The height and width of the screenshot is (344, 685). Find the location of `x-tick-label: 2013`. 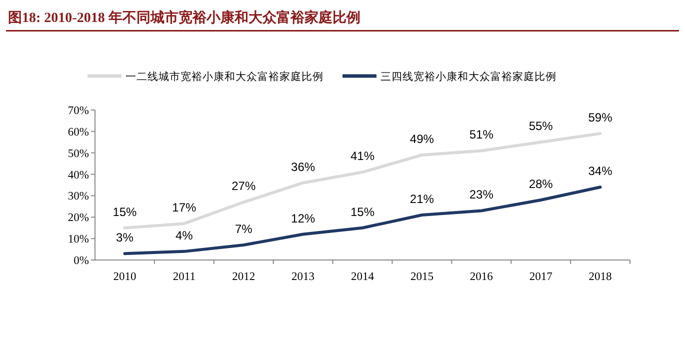

x-tick-label: 2013 is located at coordinates (303, 277).